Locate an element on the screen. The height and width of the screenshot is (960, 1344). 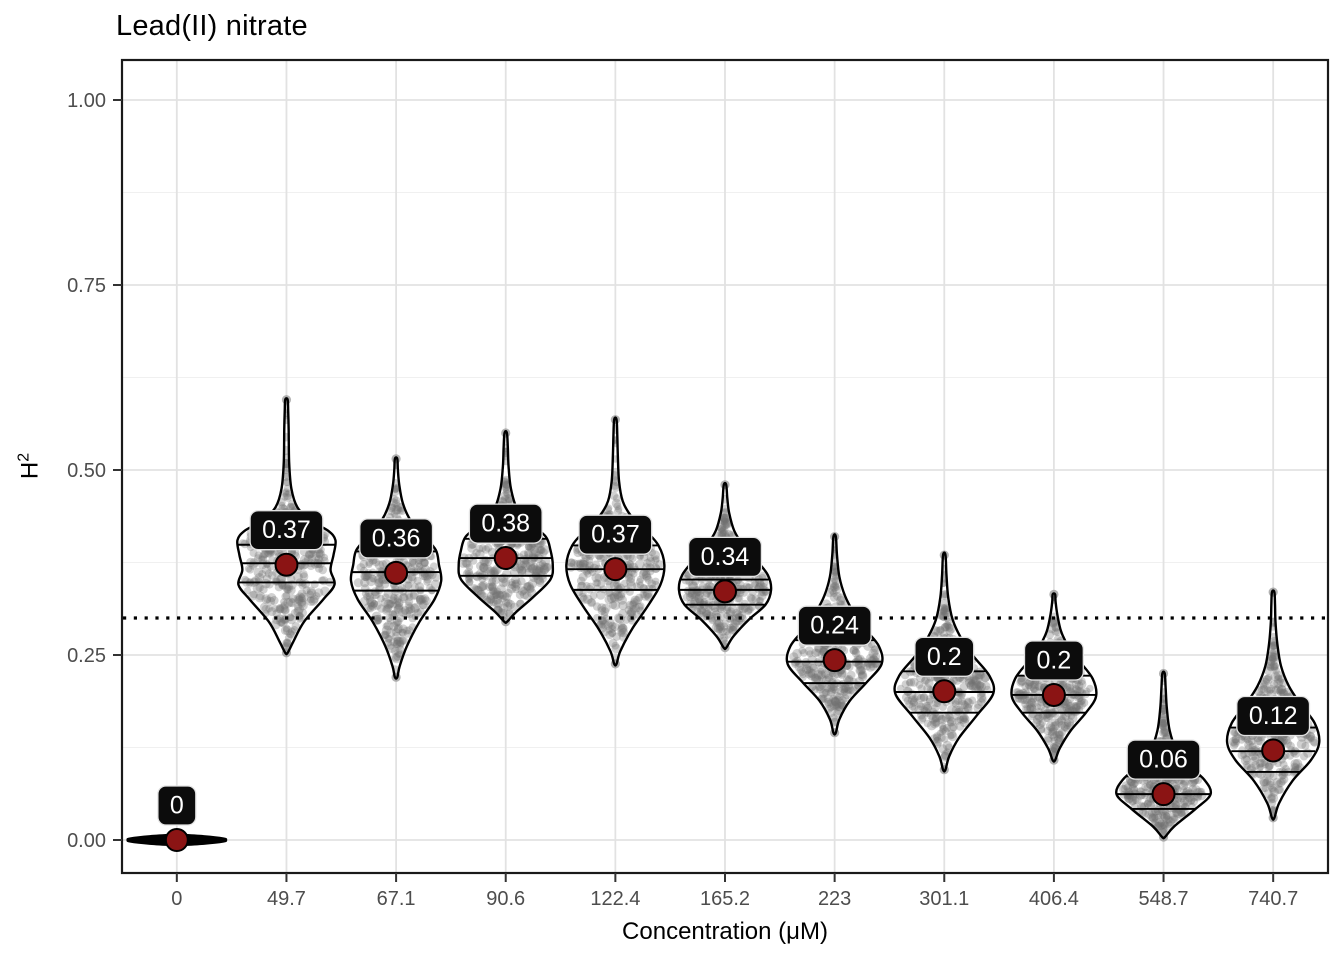
x-tick-label: 90.6 is located at coordinates (505, 899).